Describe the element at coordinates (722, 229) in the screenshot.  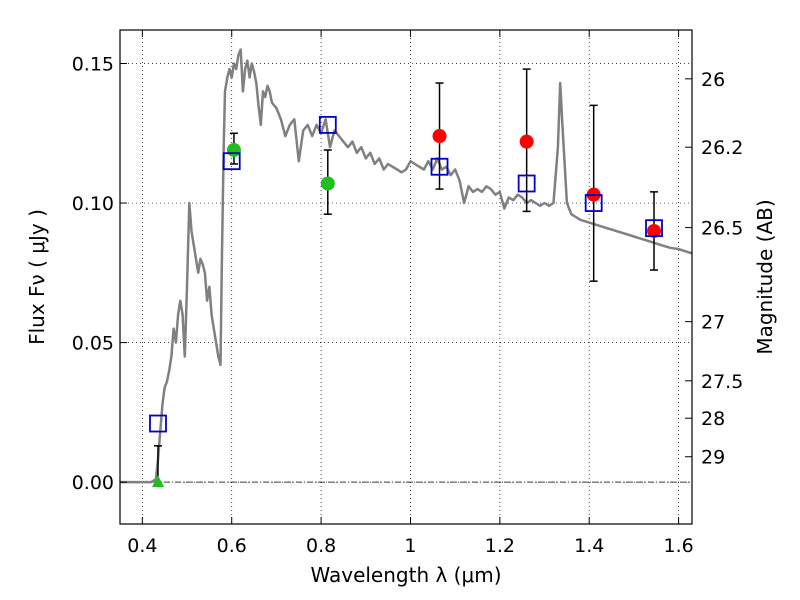
I see `right-tick-label: 26.5` at that location.